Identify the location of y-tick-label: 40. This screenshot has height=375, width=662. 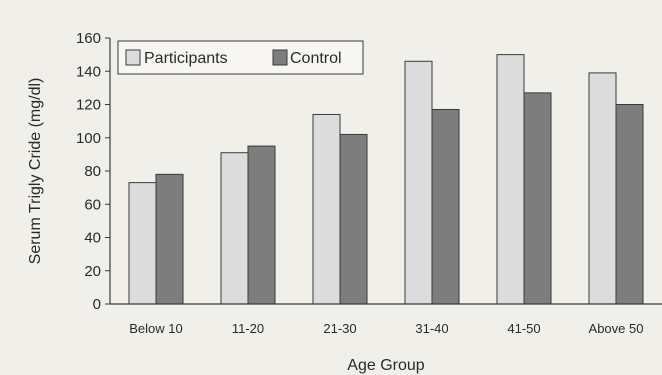
(92, 238).